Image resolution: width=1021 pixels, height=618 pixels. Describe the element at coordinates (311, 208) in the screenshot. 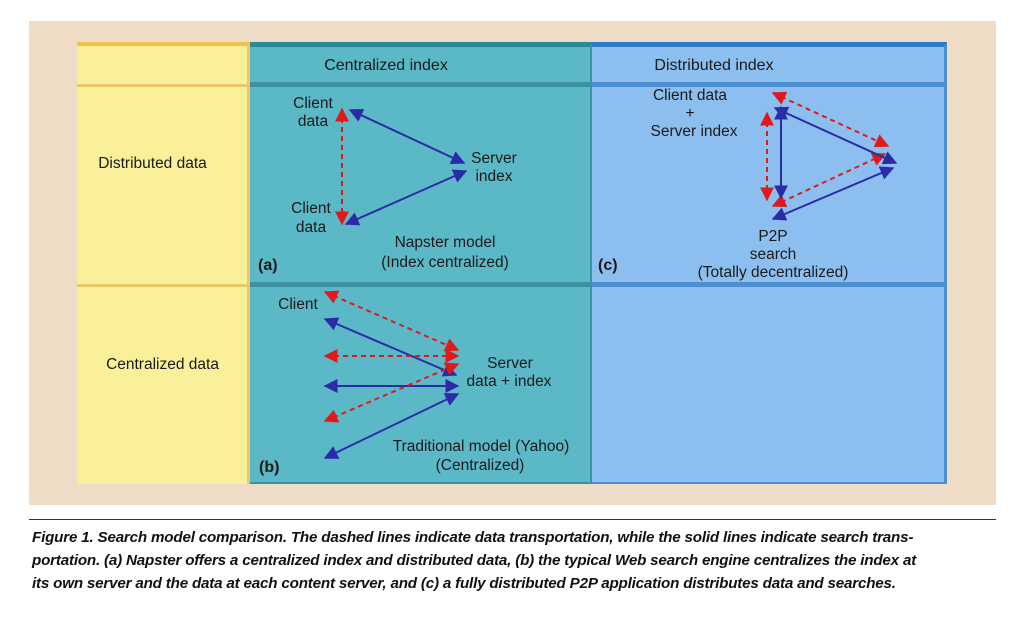

I see `a-client-bottom-line1: Client` at that location.